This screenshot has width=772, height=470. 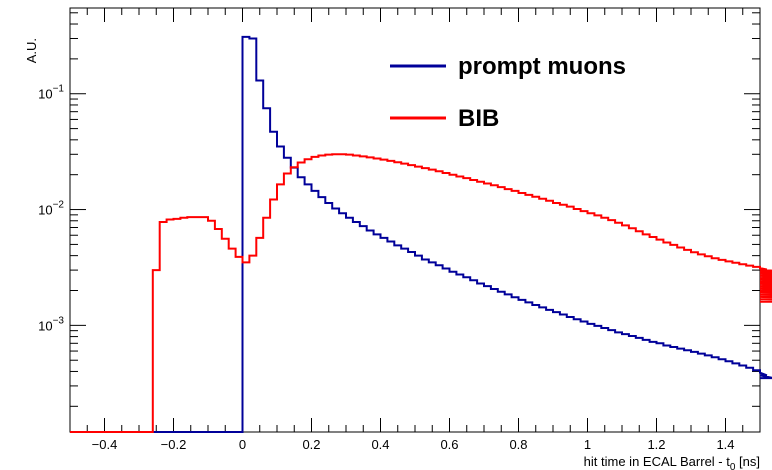 I want to click on y-axis-title: A.U., so click(x=31, y=50).